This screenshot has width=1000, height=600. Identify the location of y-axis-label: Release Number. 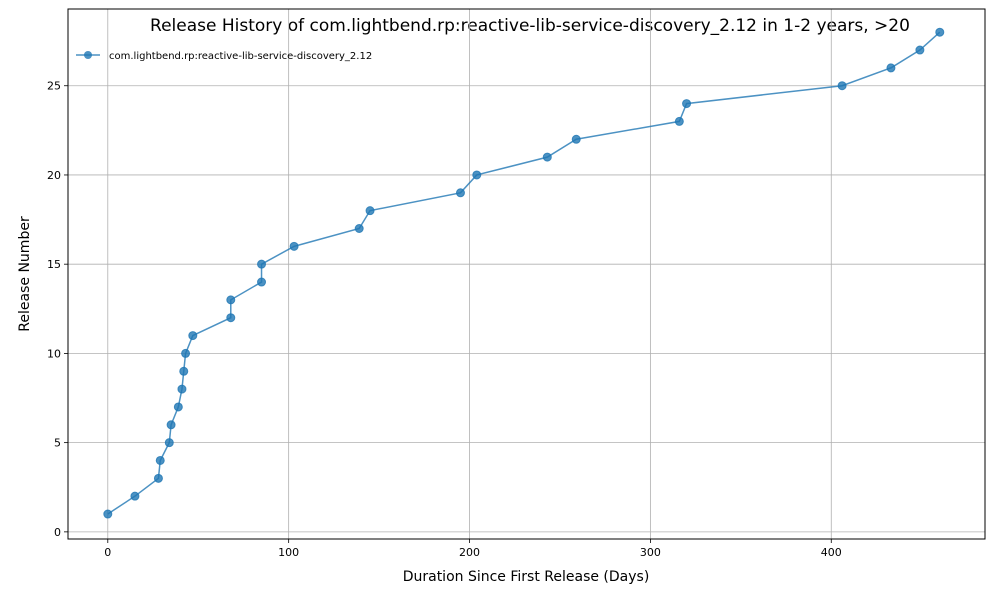
(25, 274).